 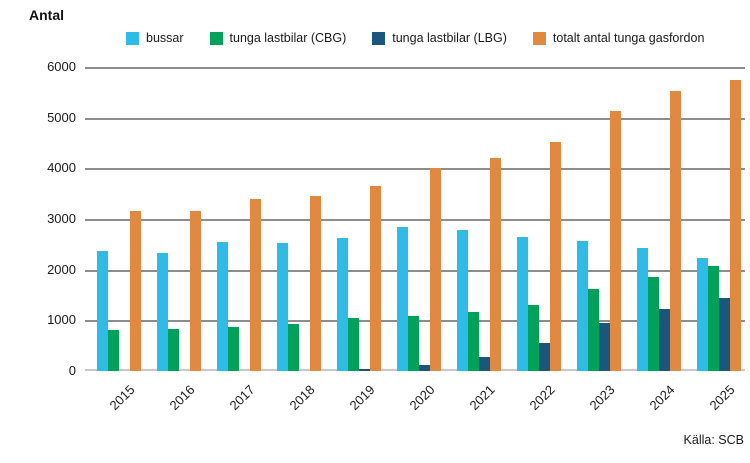 What do you see at coordinates (61, 66) in the screenshot?
I see `y-tick-label: 6000` at bounding box center [61, 66].